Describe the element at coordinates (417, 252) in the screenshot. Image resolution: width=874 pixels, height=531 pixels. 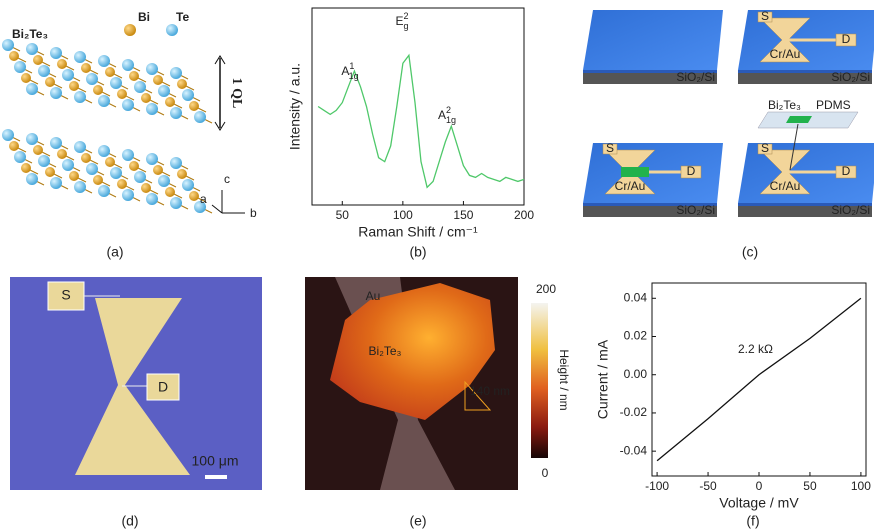
I see `panel-label: (b)` at that location.